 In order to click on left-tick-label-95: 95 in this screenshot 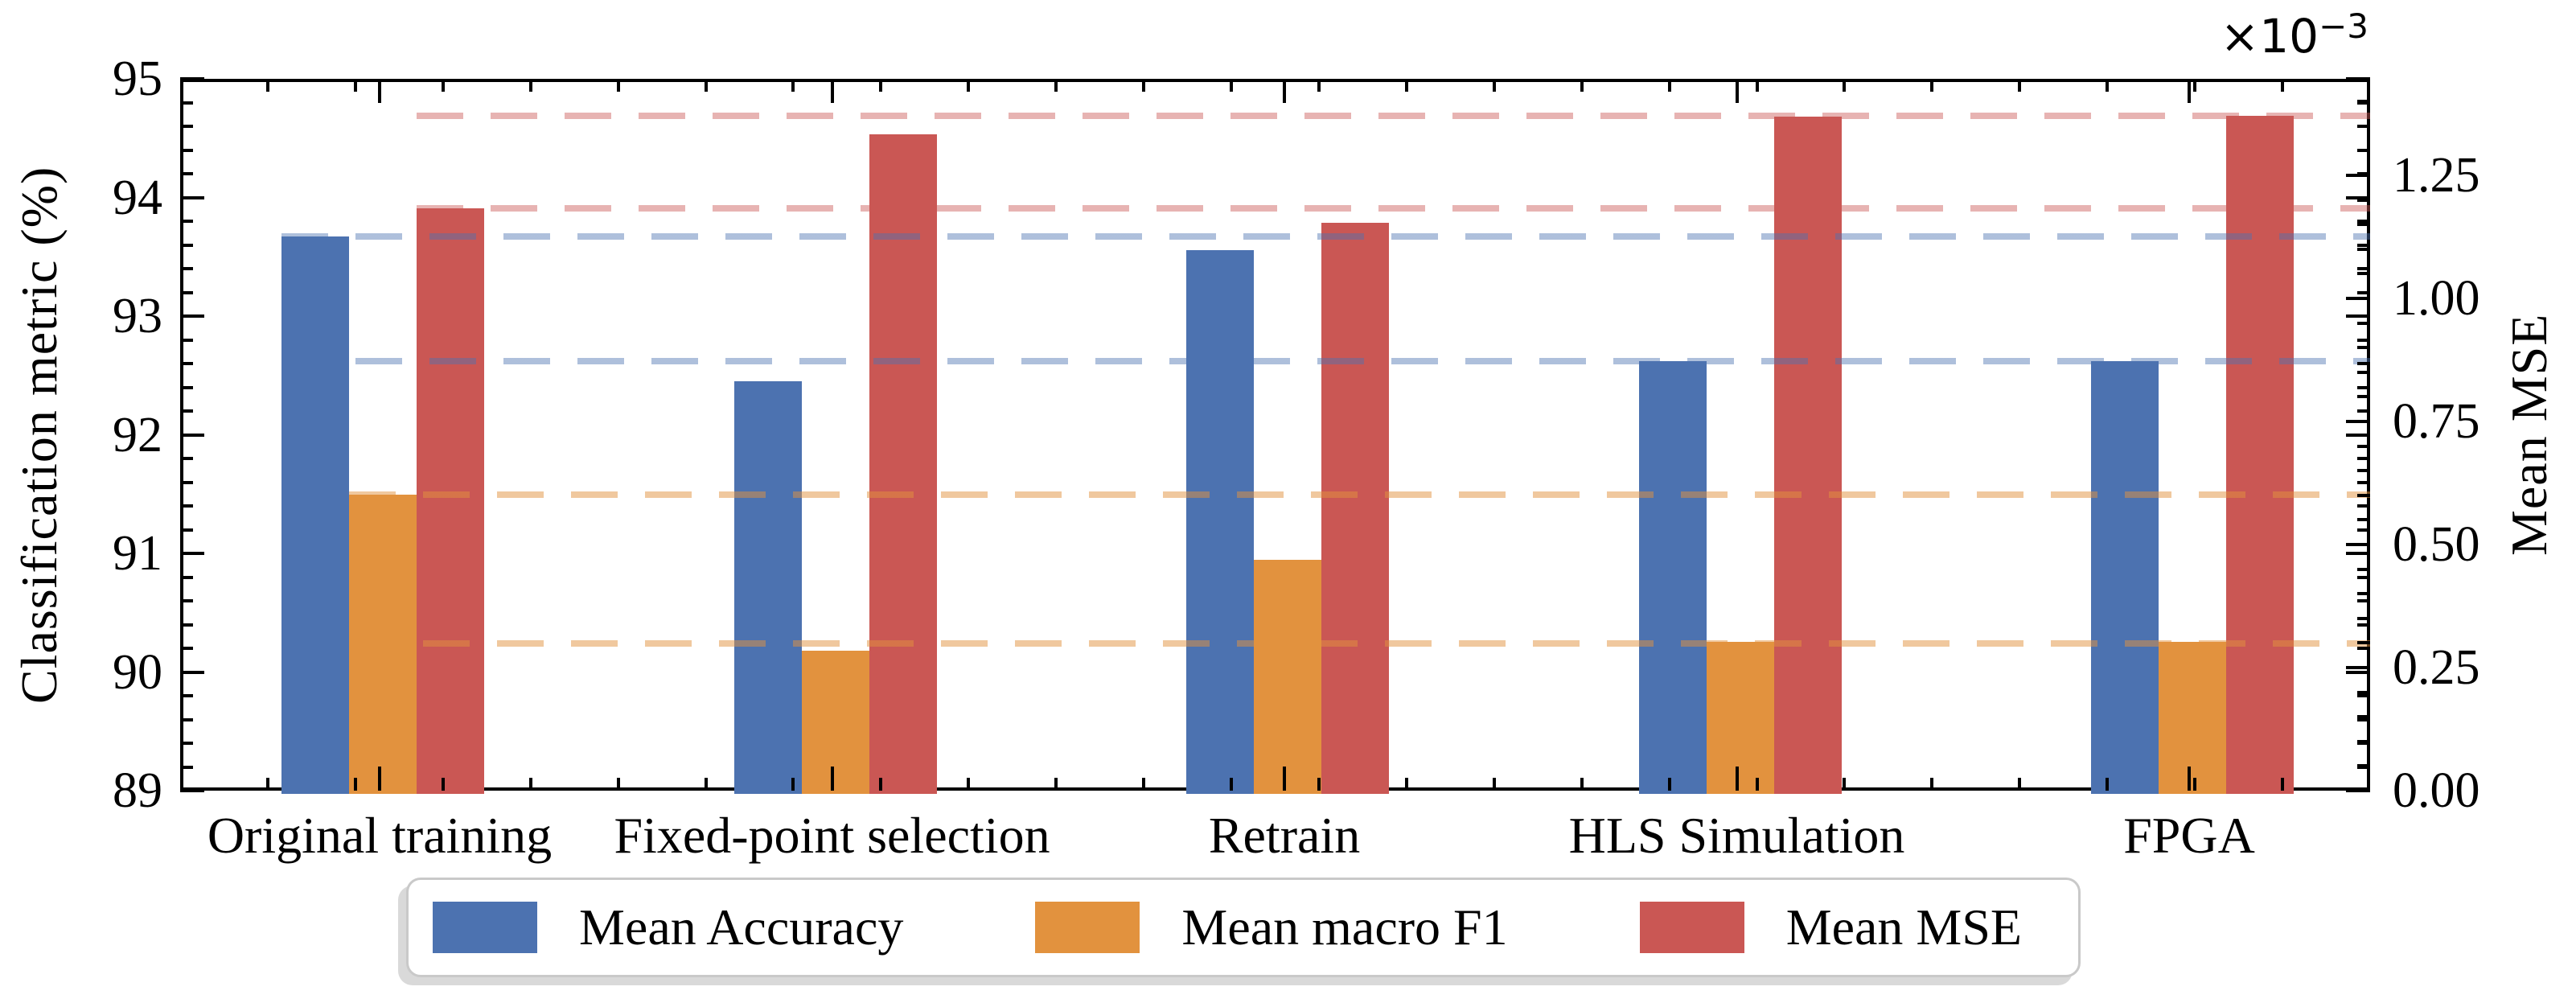, I will do `click(137, 78)`.